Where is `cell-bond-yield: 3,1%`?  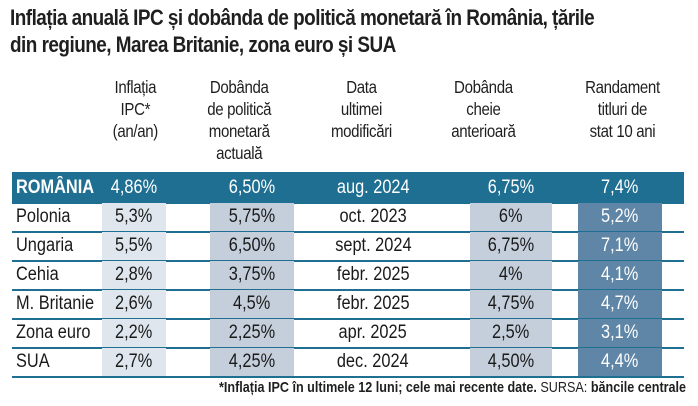
cell-bond-yield: 3,1% is located at coordinates (620, 332).